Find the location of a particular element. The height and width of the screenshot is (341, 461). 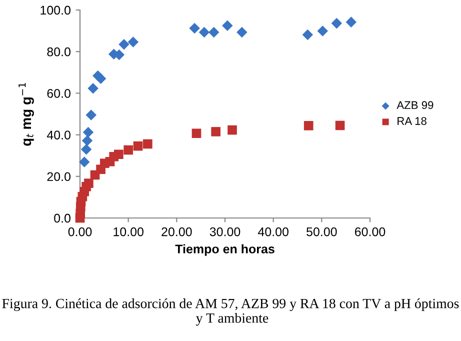

text: Figura 9. Cinética de adsorción de AM 57, AZB 99 y RA 18 con TV a pH óptimos y T ambiente is located at coordinates (230, 312).